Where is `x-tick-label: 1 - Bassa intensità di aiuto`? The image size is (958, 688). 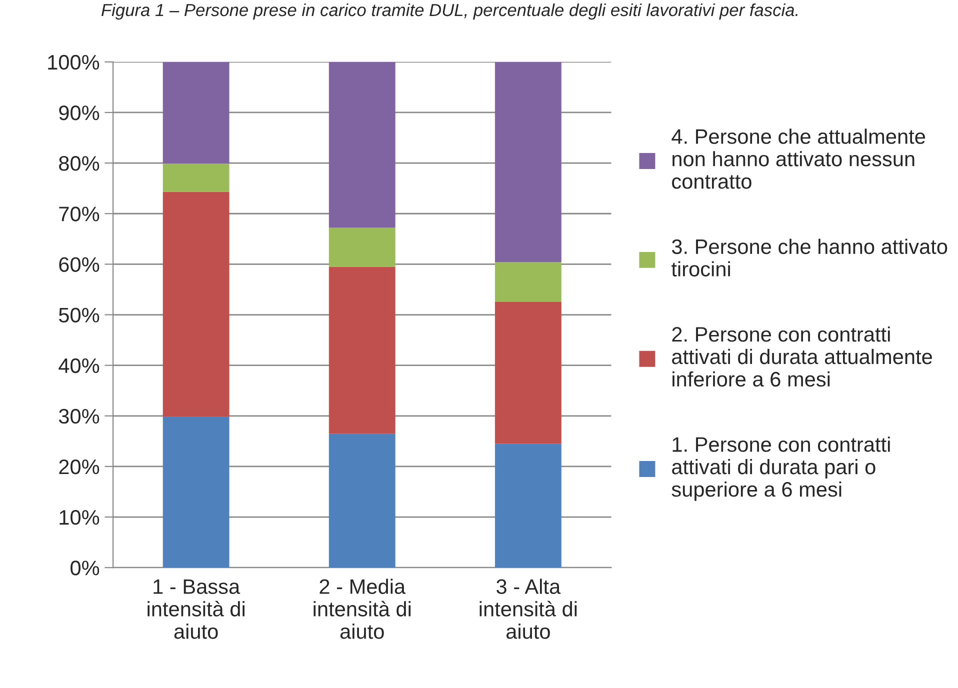
x-tick-label: 1 - Bassa intensità di aiuto is located at coordinates (196, 609).